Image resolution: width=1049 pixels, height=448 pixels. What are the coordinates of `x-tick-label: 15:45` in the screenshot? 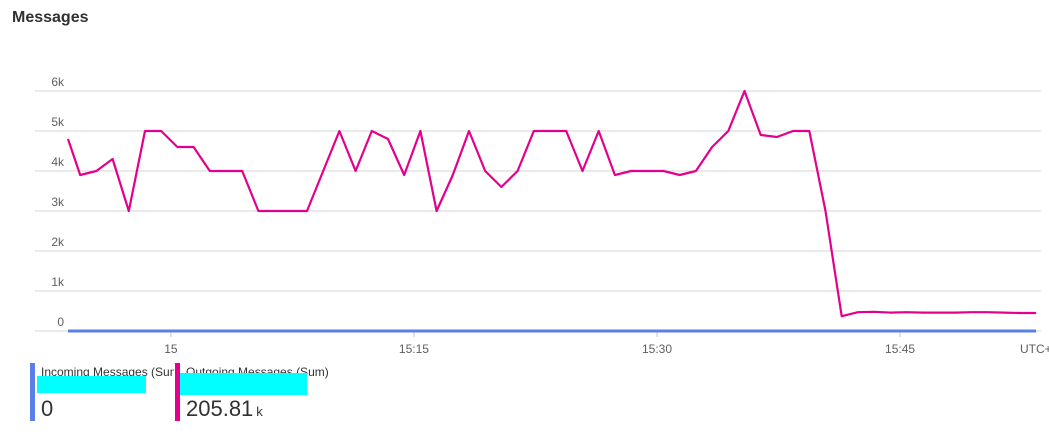 It's located at (900, 349).